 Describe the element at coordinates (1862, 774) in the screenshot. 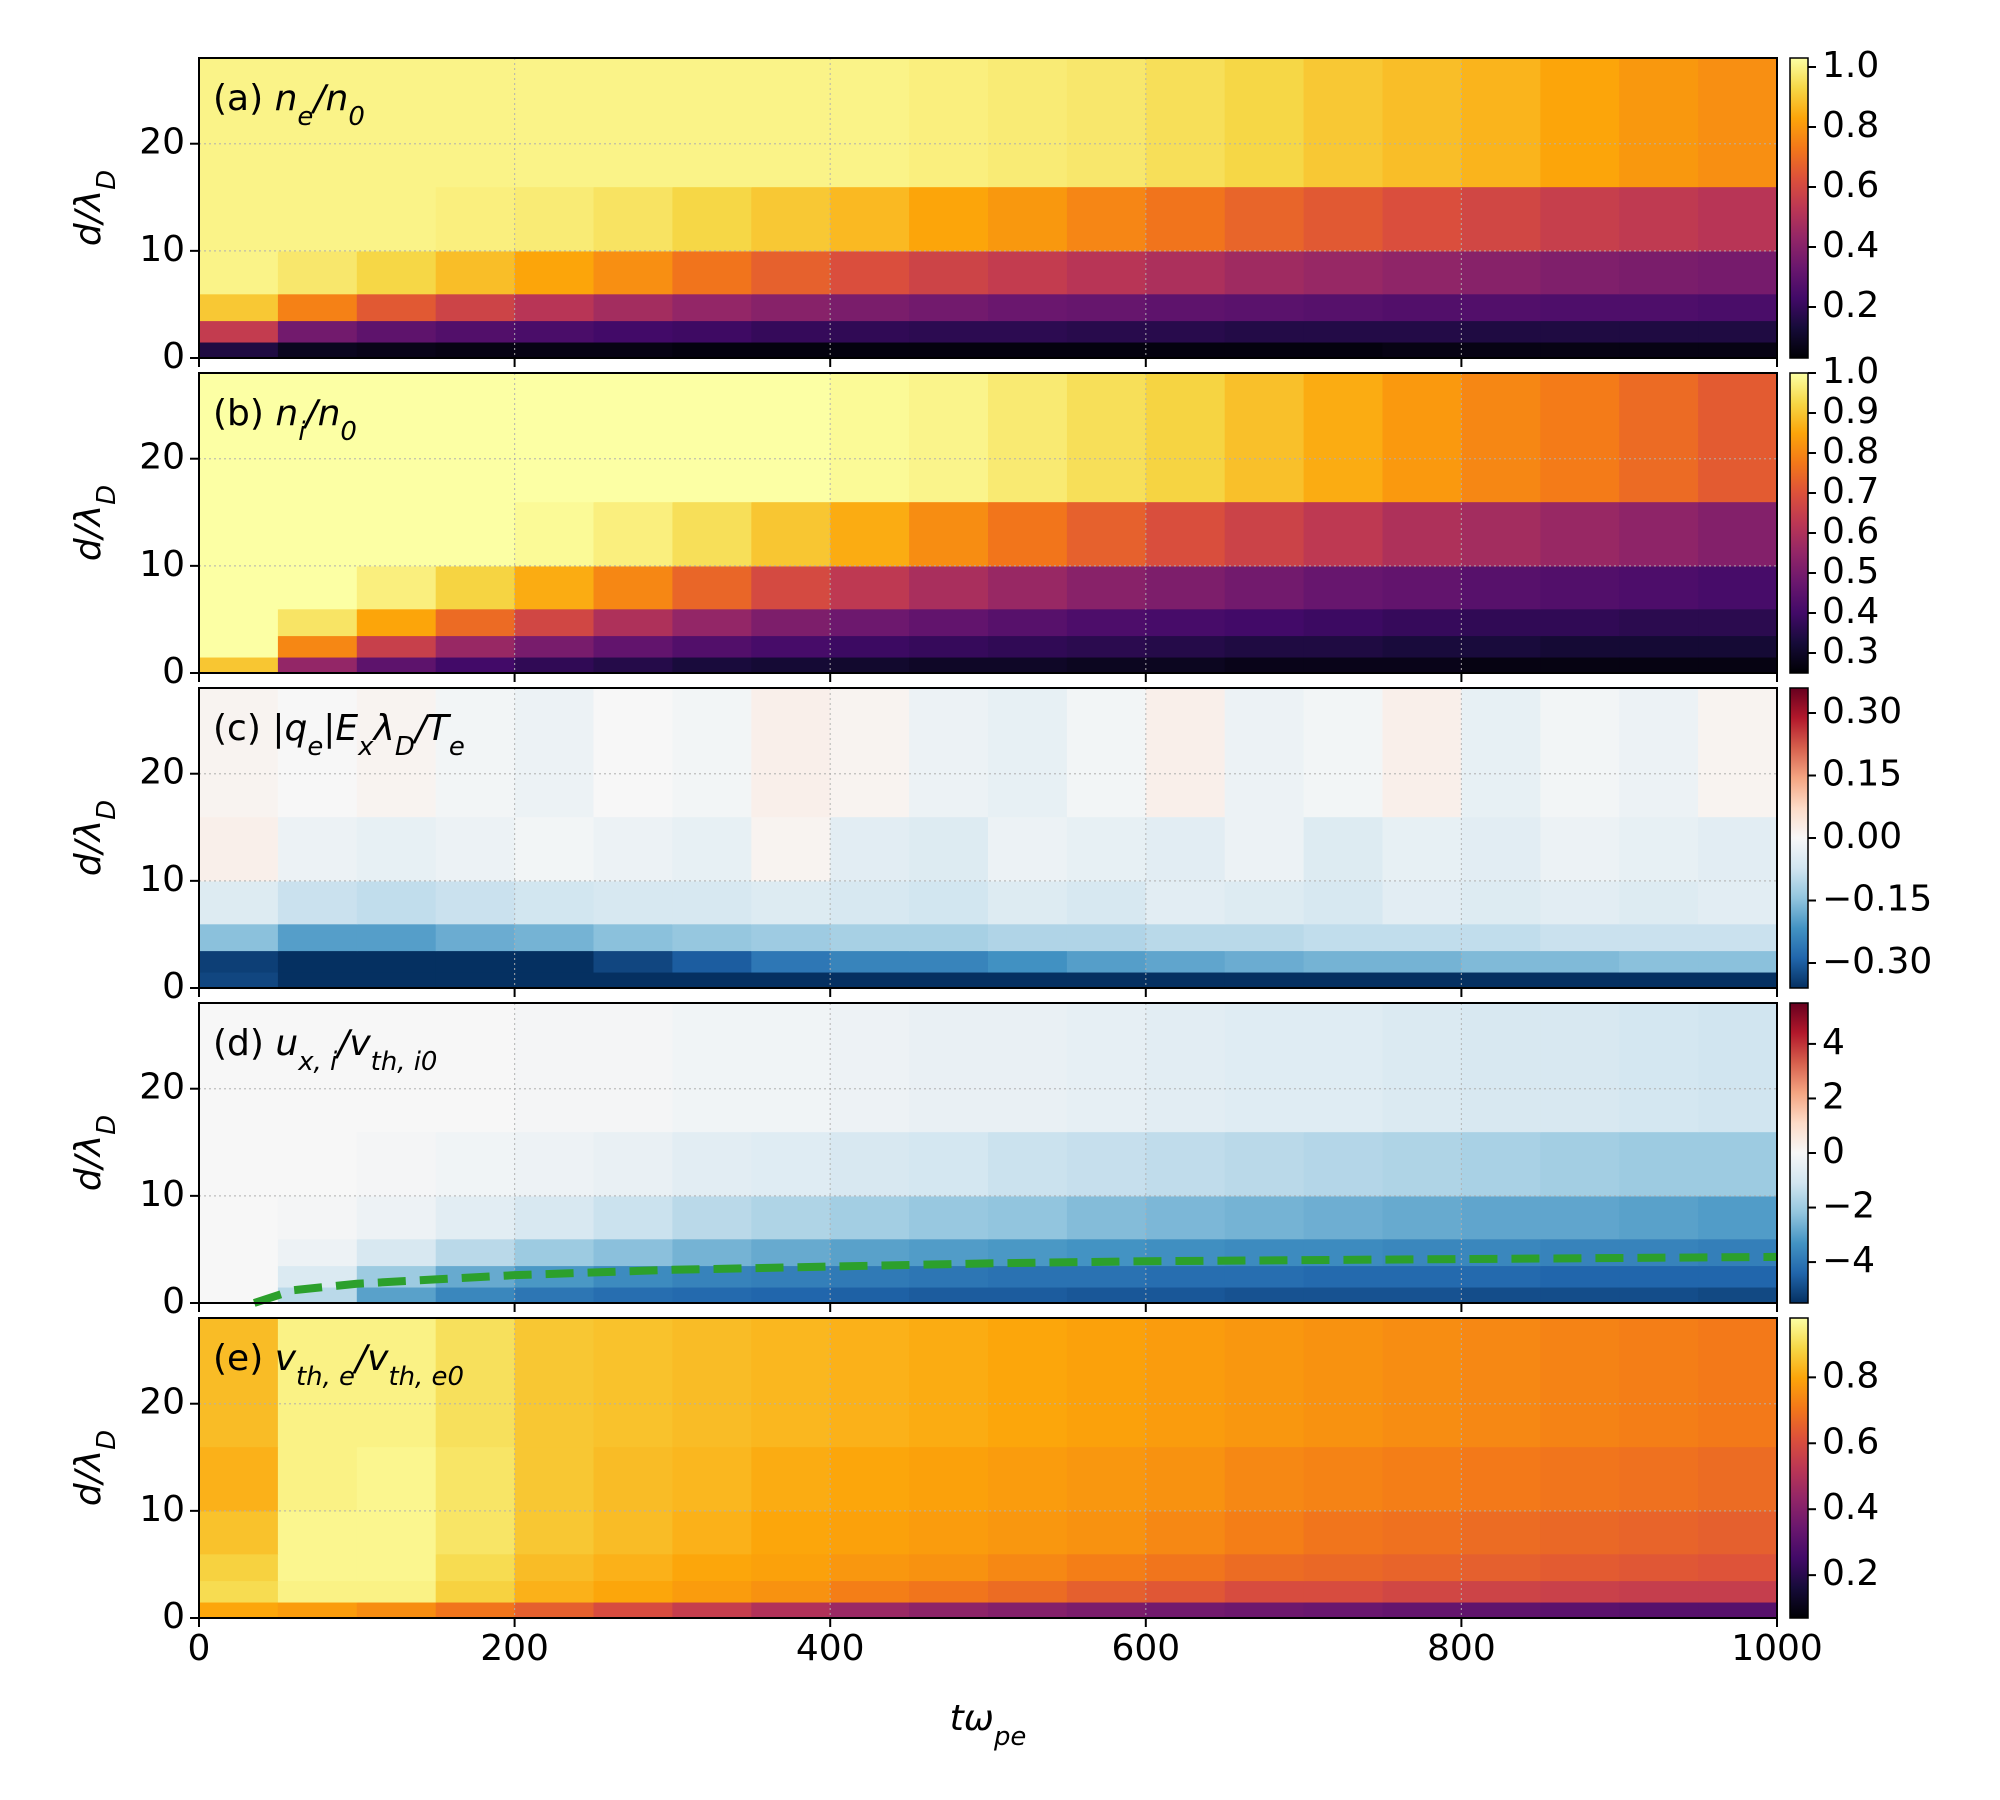

I see `colorbar-tick-label: 0.15` at that location.